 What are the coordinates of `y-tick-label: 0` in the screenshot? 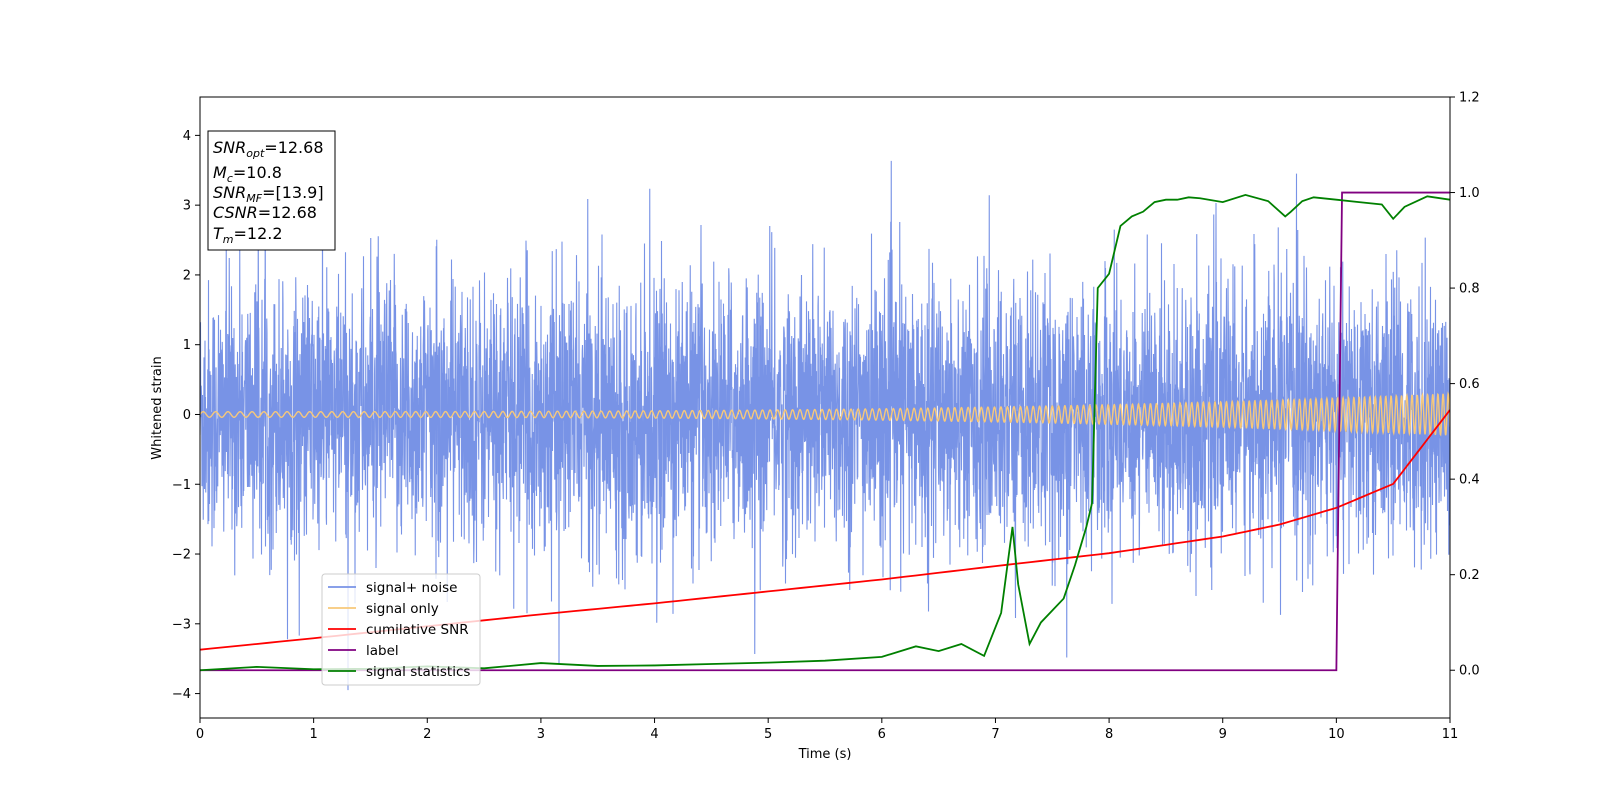 It's located at (187, 415).